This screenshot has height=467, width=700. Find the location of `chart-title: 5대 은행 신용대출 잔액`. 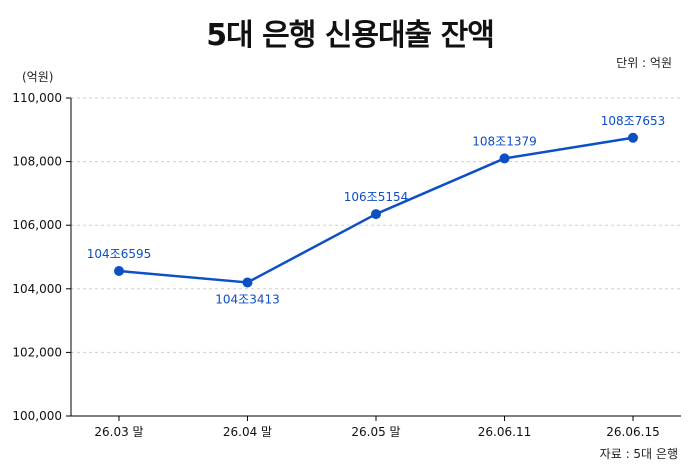

chart-title: 5대 은행 신용대출 잔액 is located at coordinates (350, 35).